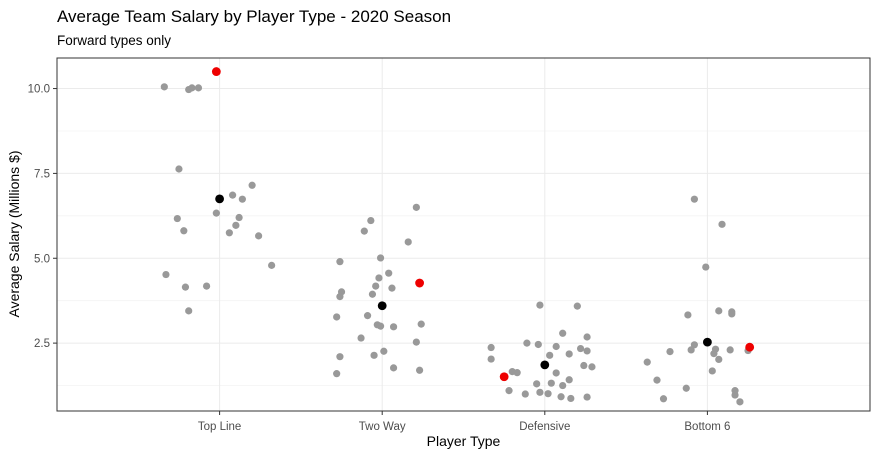 The width and height of the screenshot is (883, 457). What do you see at coordinates (464, 441) in the screenshot?
I see `x-axis-title: Player Type` at bounding box center [464, 441].